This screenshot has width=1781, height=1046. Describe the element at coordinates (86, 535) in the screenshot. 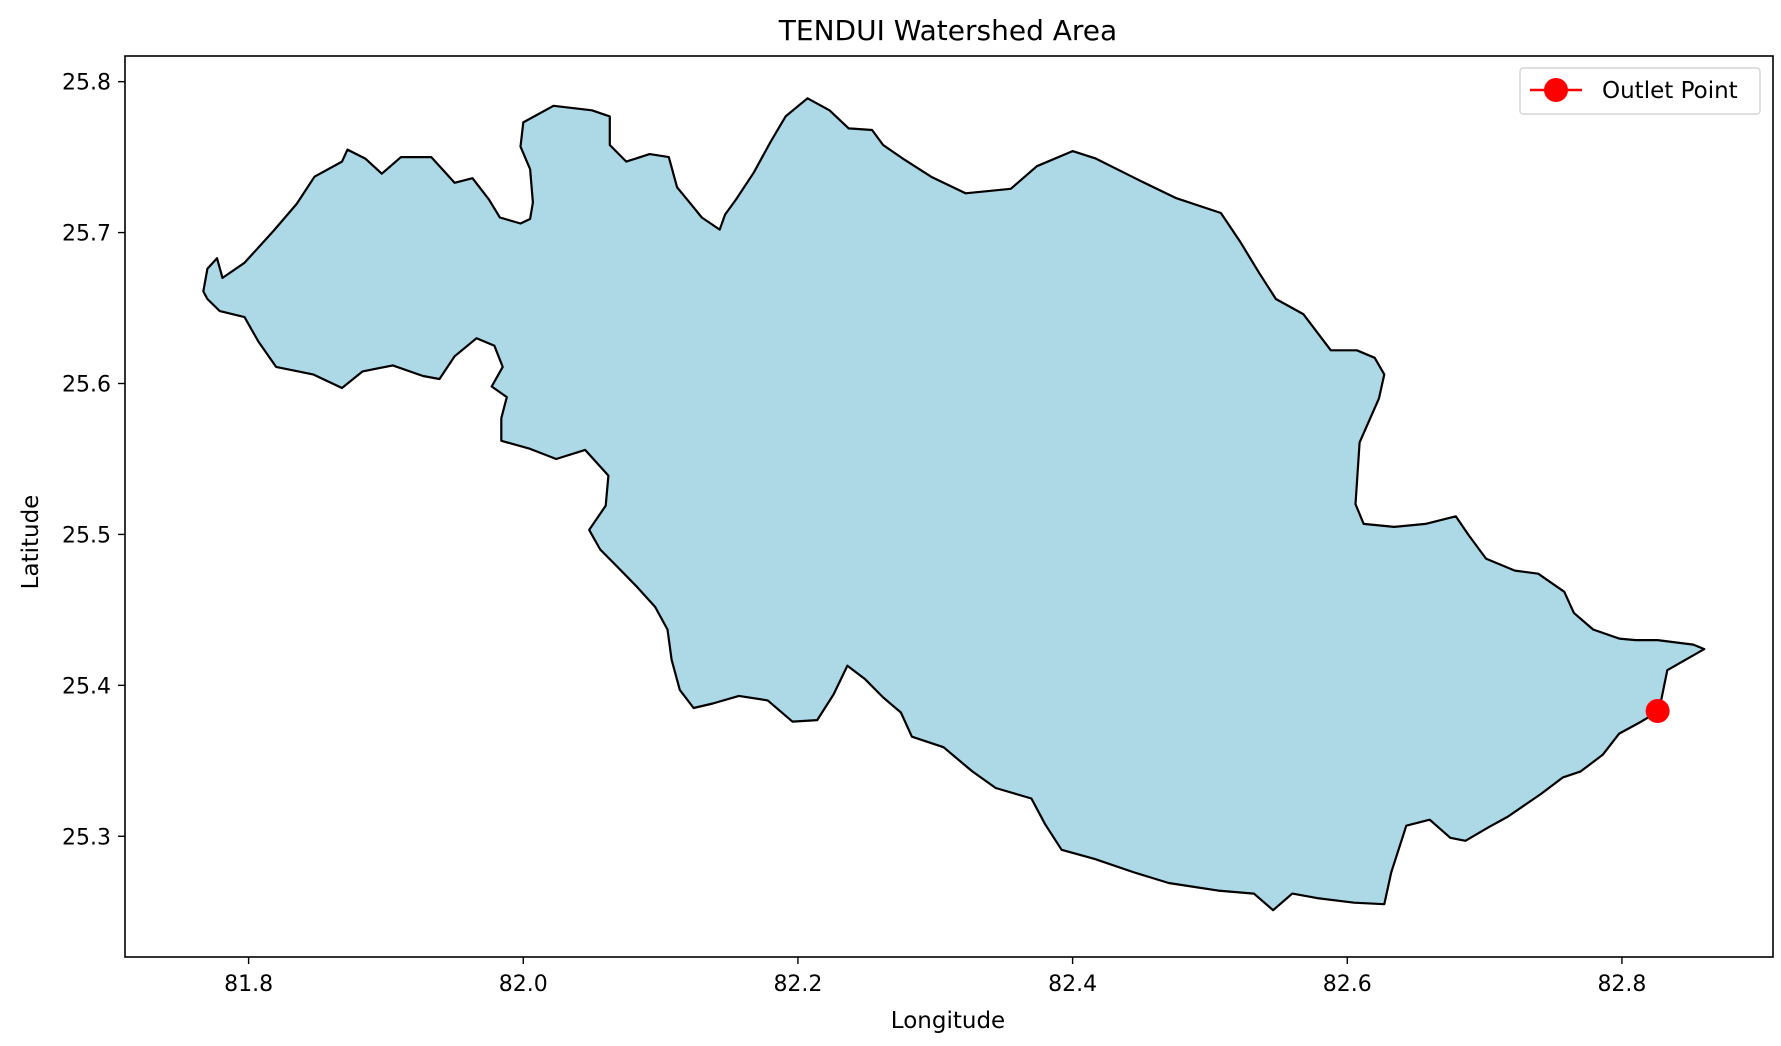

I see `y-tick-label: 25.5` at that location.